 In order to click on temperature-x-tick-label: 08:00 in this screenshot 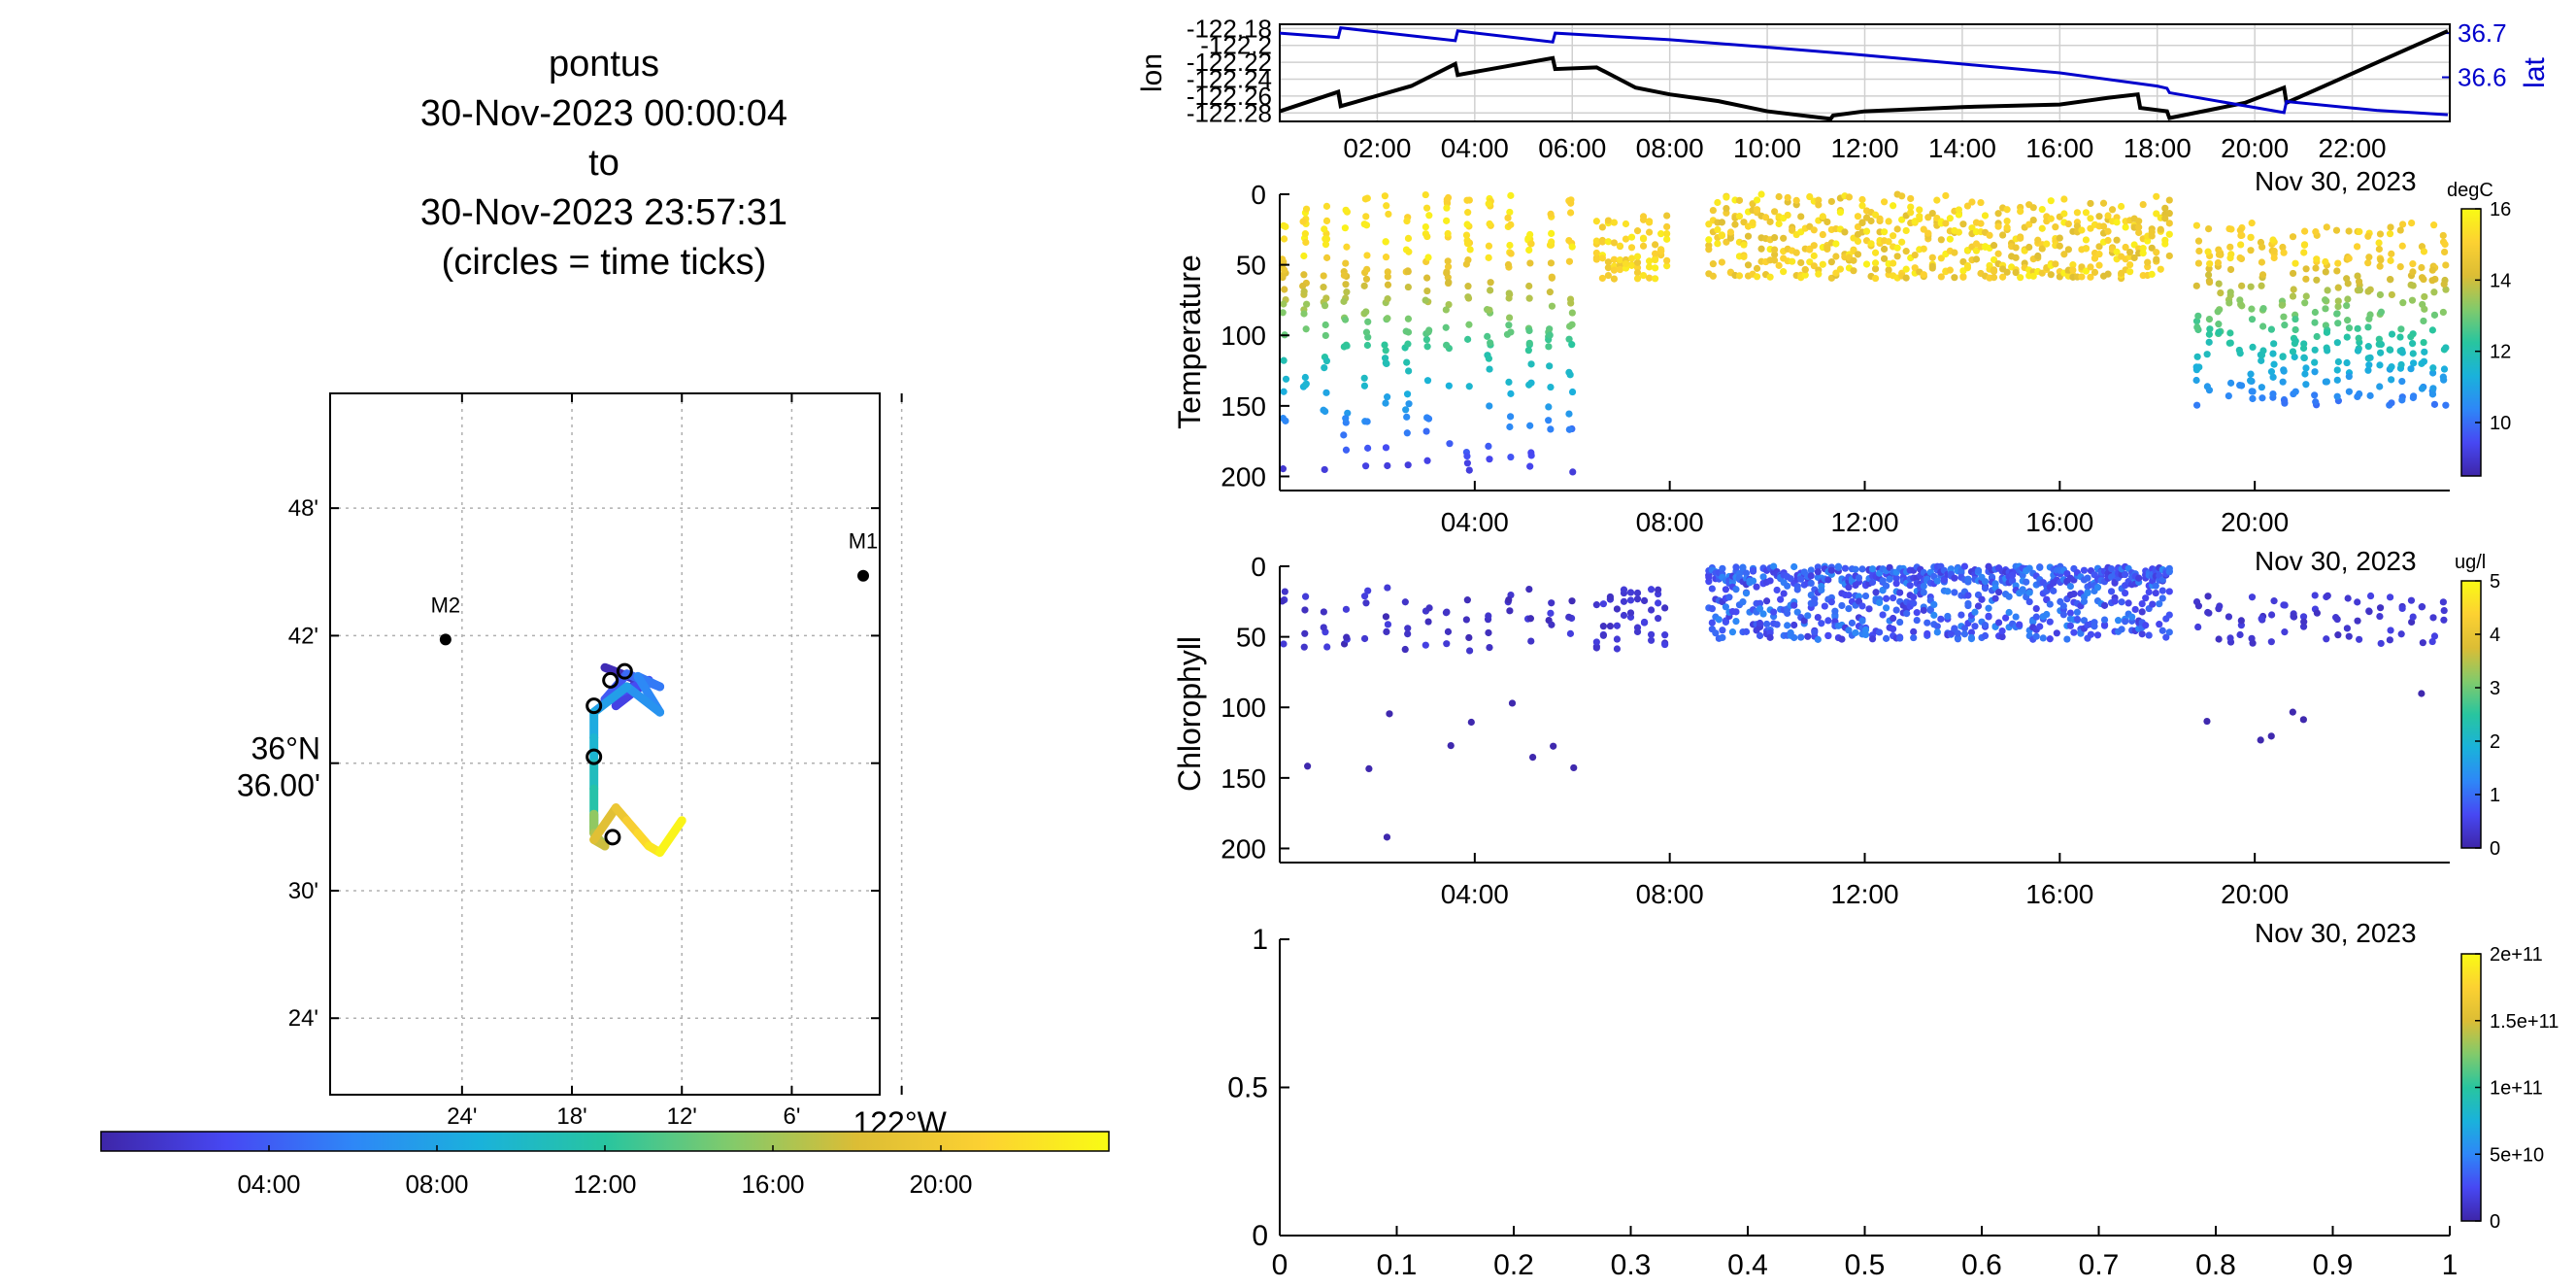, I will do `click(1670, 522)`.